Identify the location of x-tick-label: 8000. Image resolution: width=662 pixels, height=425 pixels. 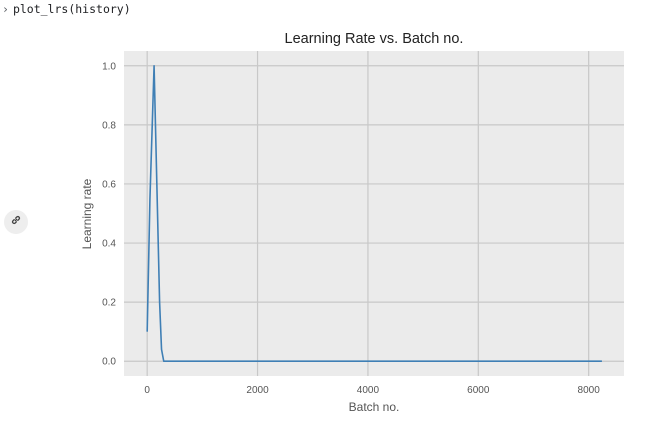
(589, 390).